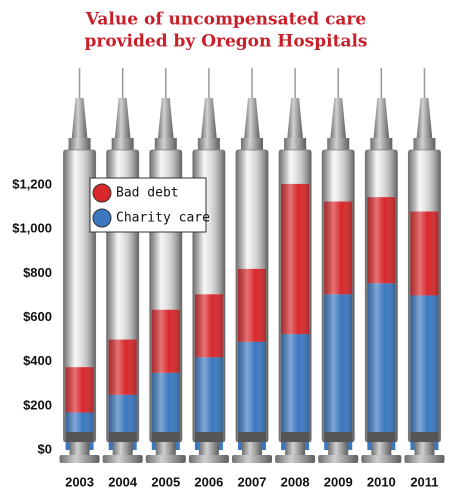 Image resolution: width=452 pixels, height=500 pixels. What do you see at coordinates (37, 272) in the screenshot?
I see `y-tick-label: $800` at bounding box center [37, 272].